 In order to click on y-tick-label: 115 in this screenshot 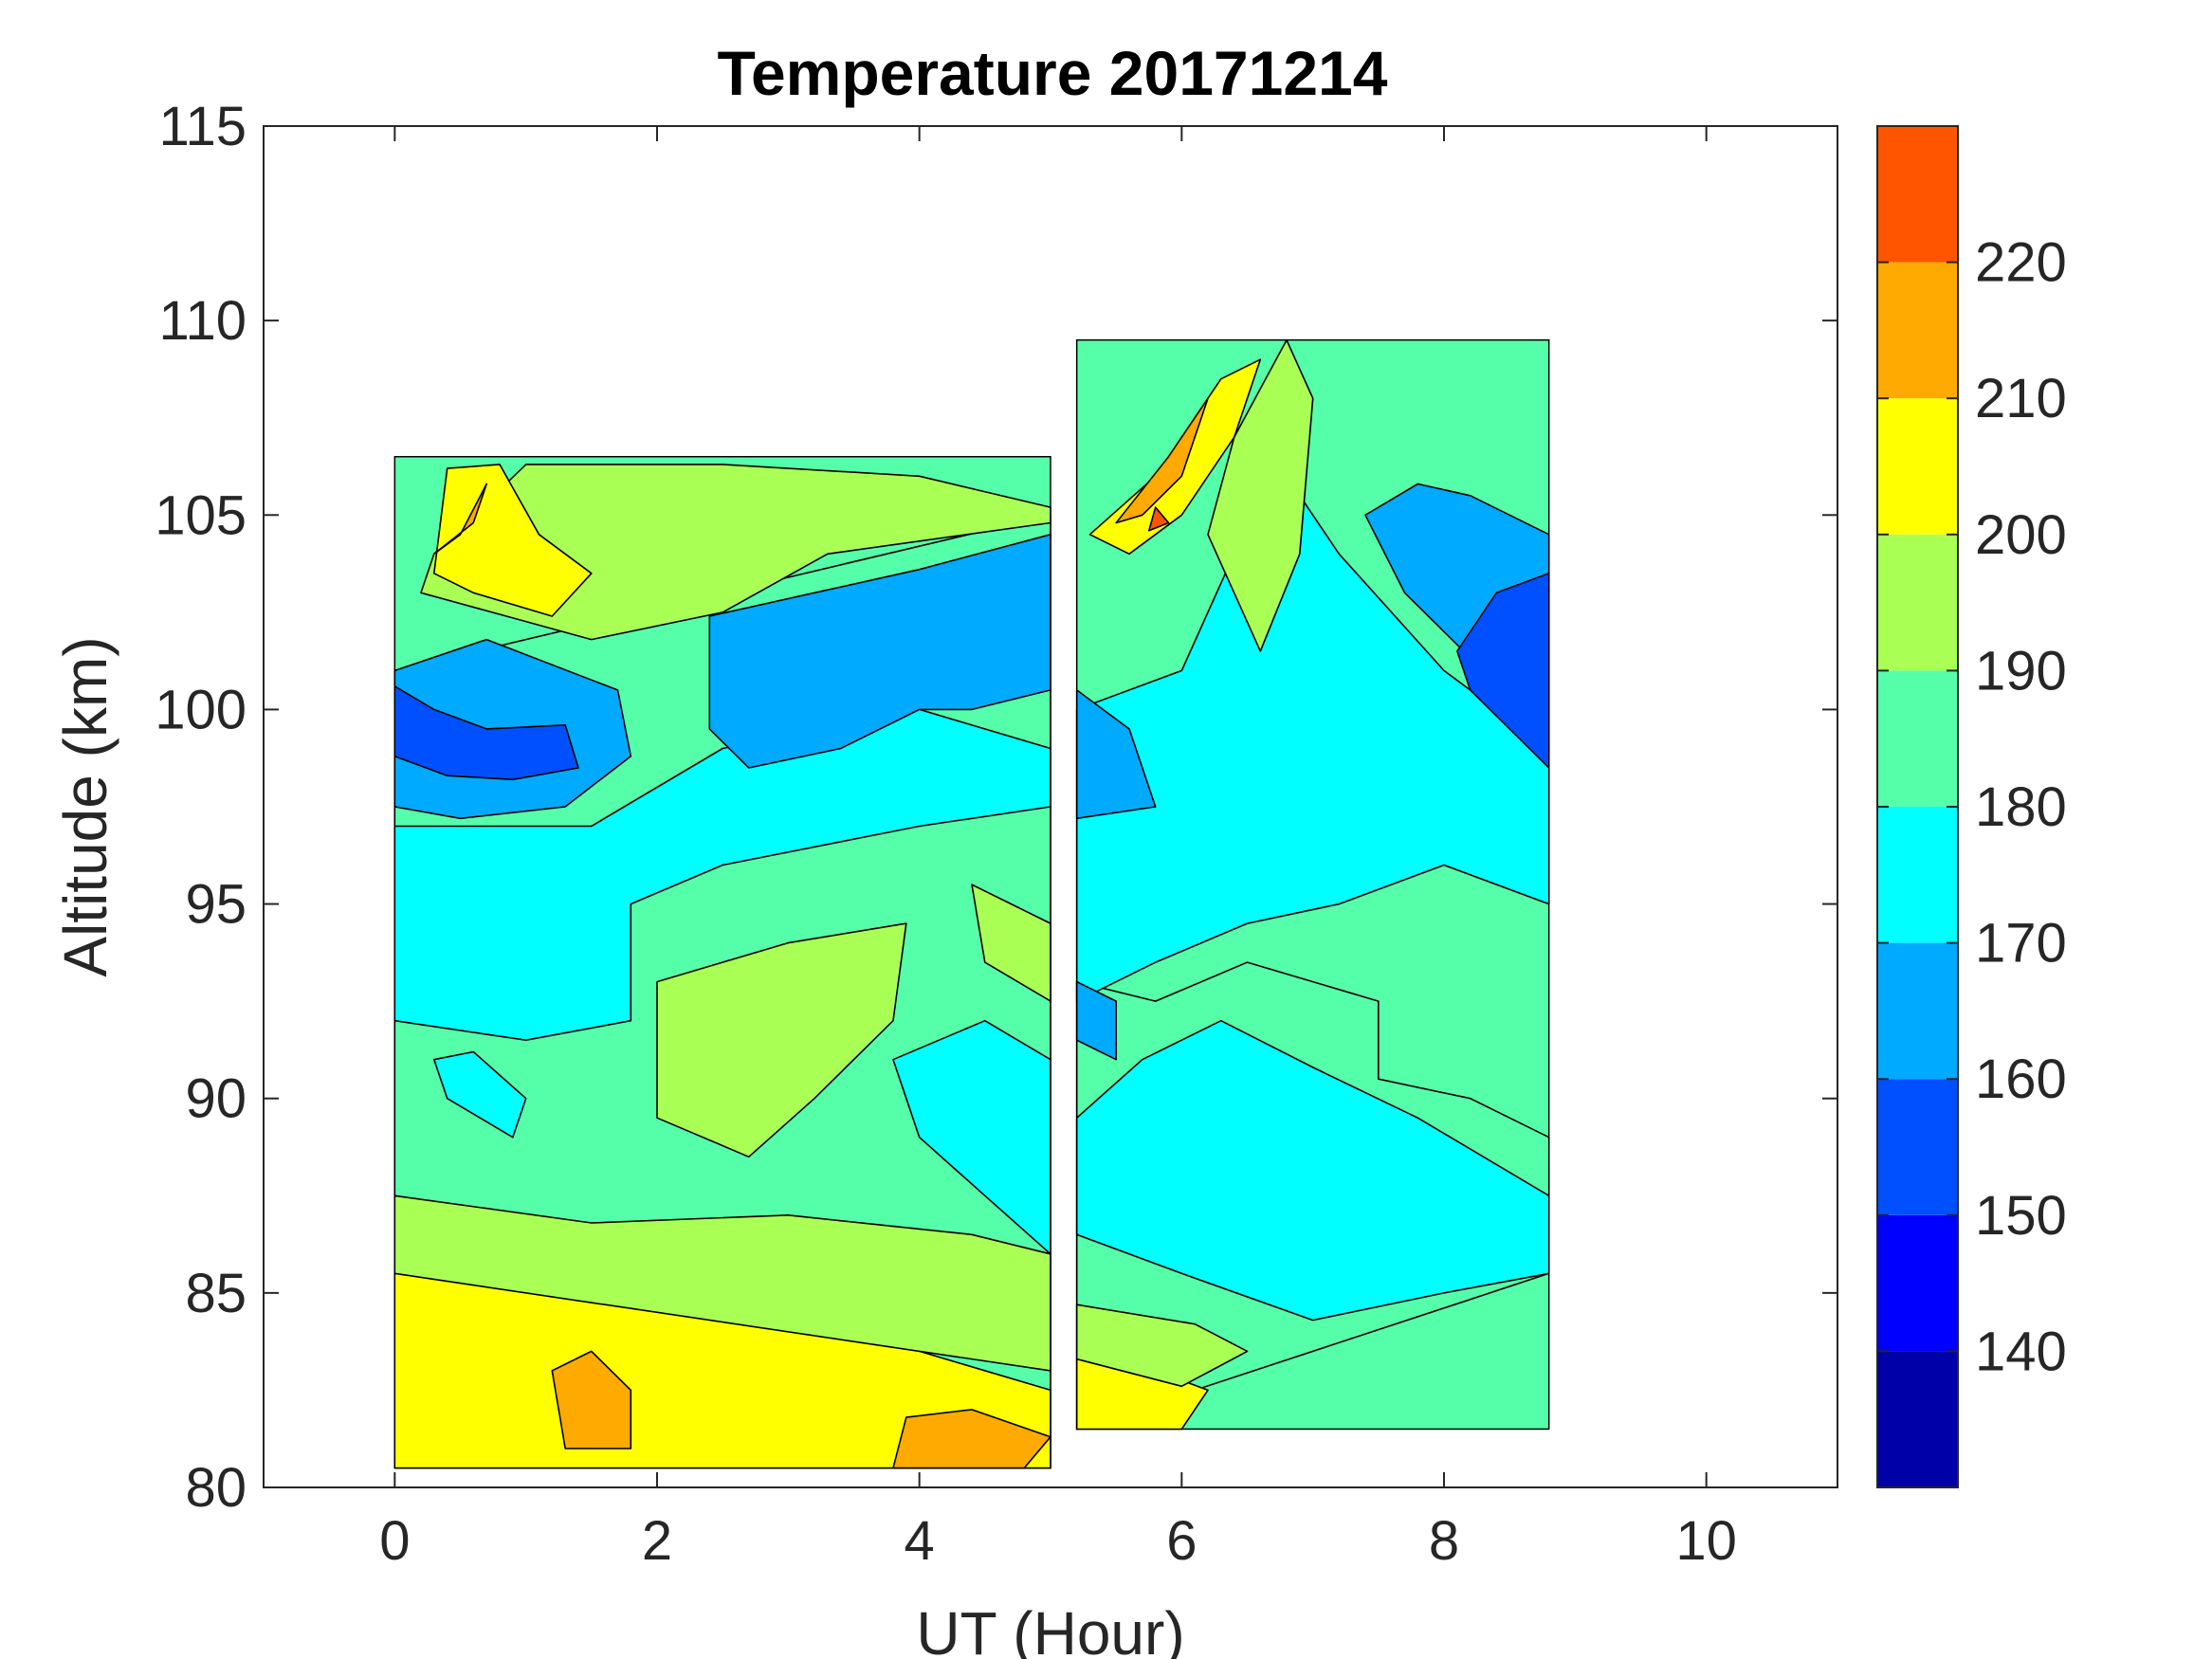, I will do `click(203, 126)`.